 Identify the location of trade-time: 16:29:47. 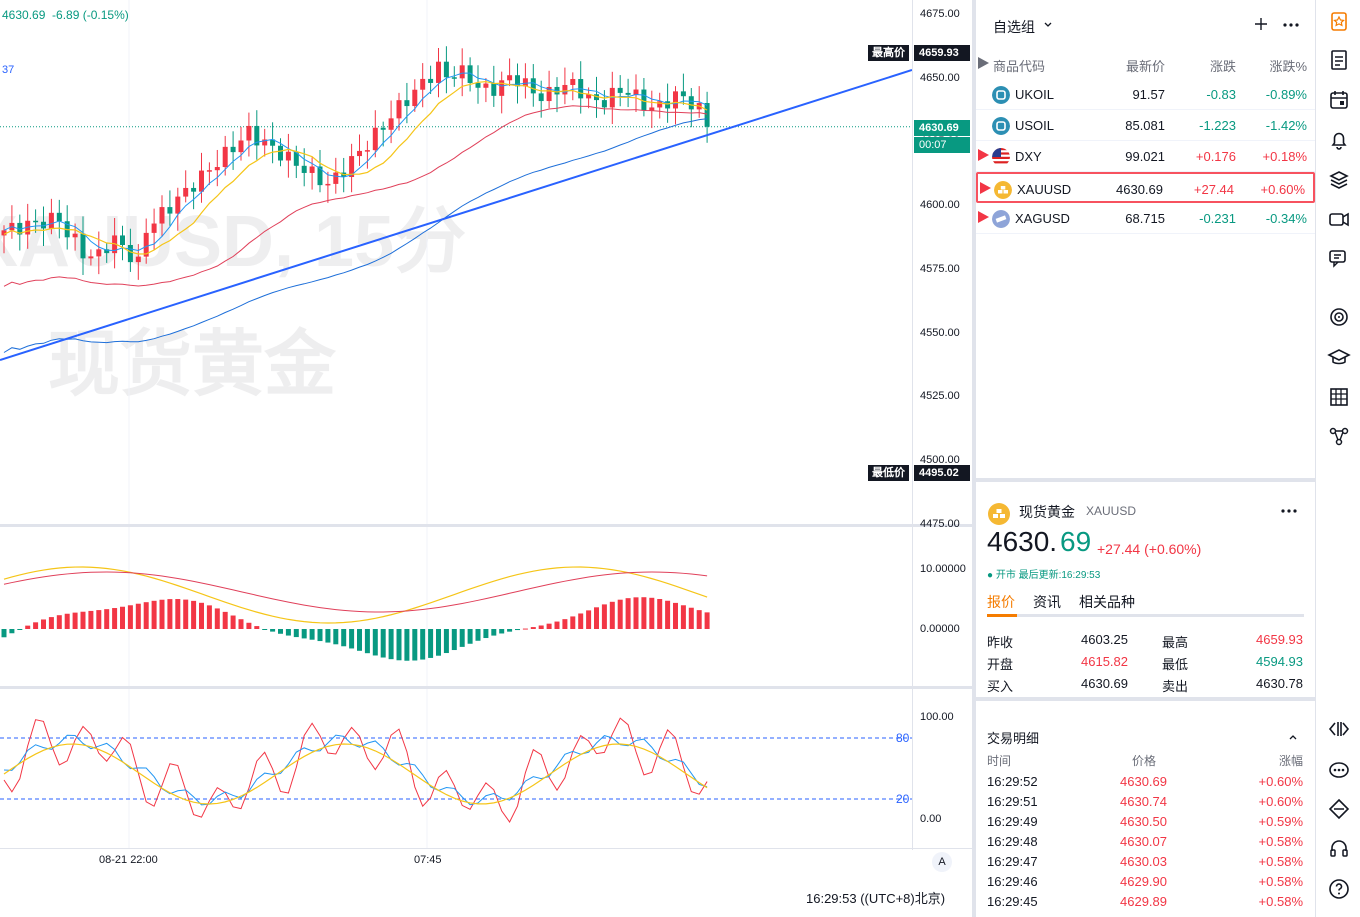
(1012, 861).